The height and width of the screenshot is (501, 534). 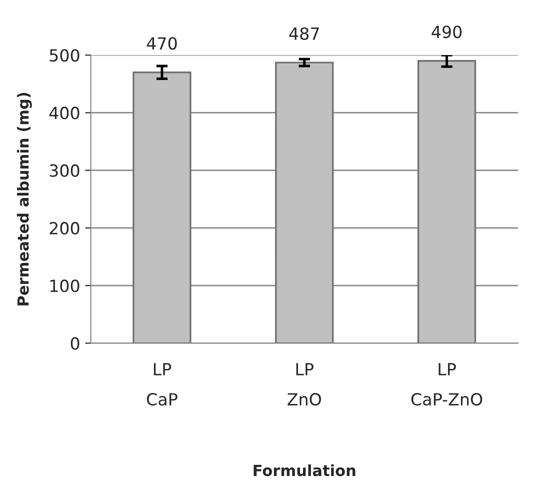 What do you see at coordinates (305, 470) in the screenshot?
I see `x-axis-title: Formulation` at bounding box center [305, 470].